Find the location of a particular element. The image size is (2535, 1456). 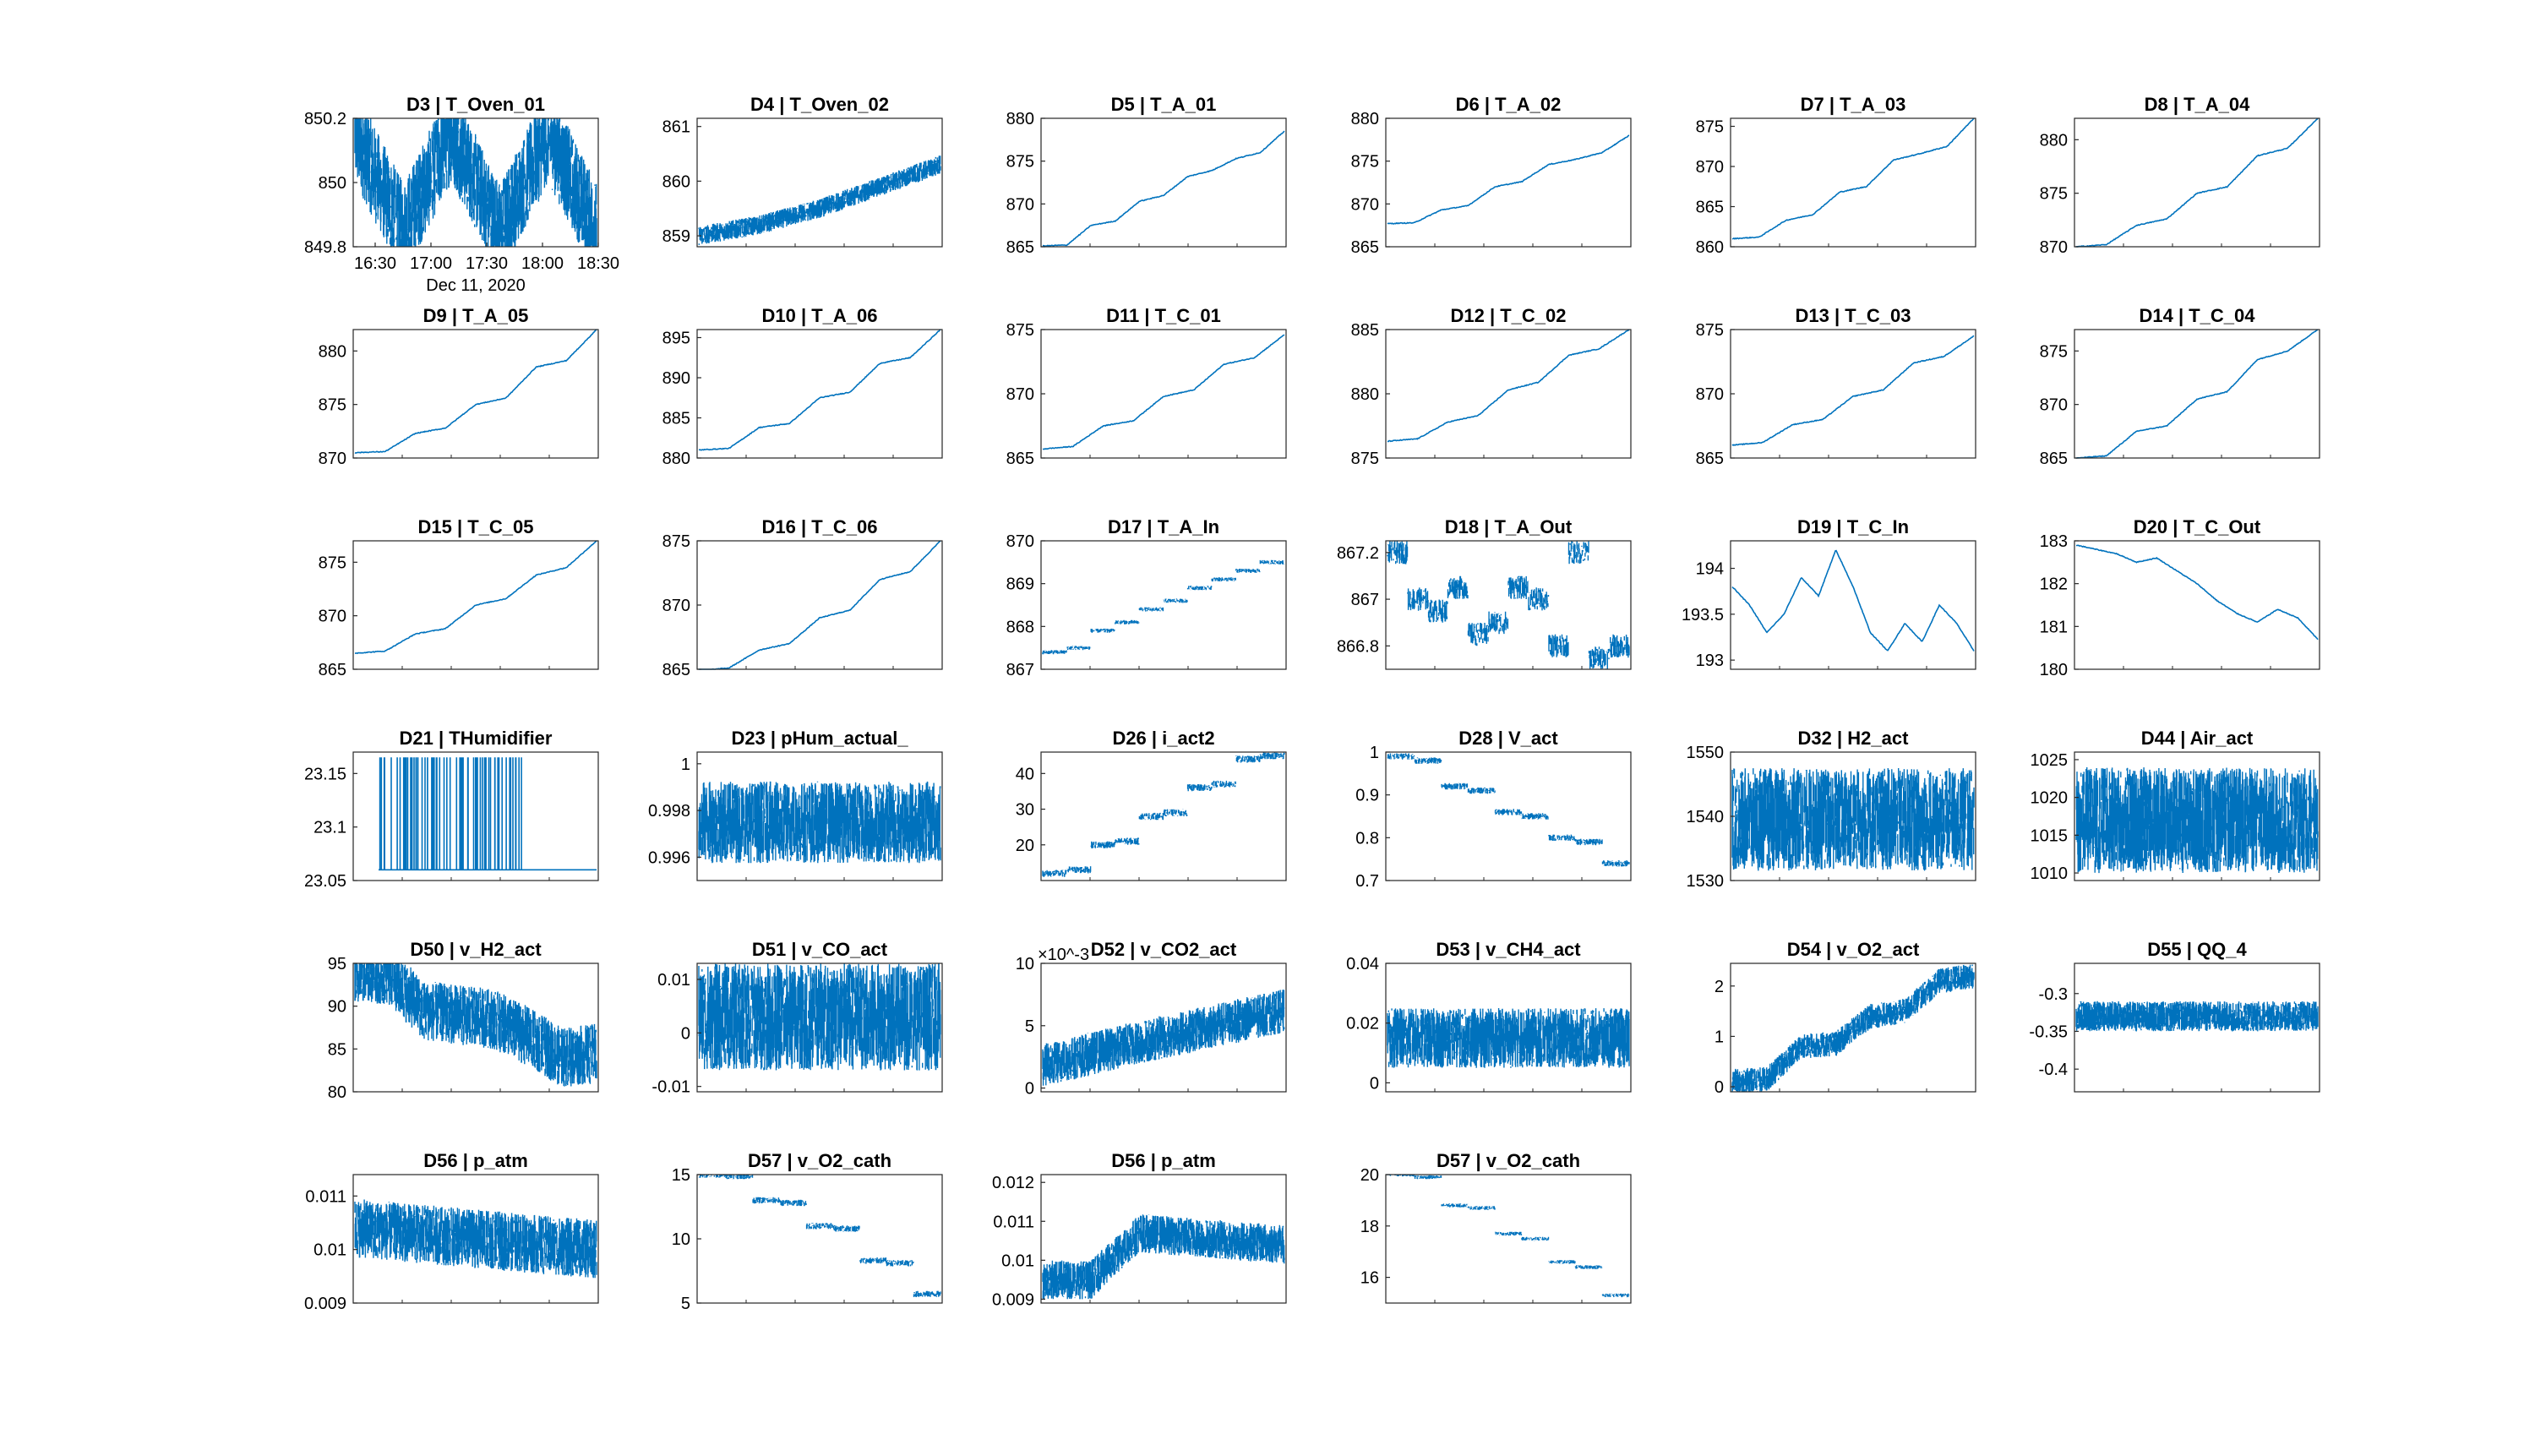

subplot-title: D54 | v_O2_act is located at coordinates (1854, 950).